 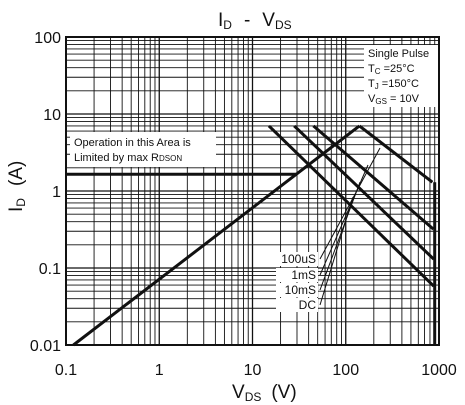 What do you see at coordinates (132, 143) in the screenshot?
I see `rdson-annotation-line1: Operation in this Area is` at bounding box center [132, 143].